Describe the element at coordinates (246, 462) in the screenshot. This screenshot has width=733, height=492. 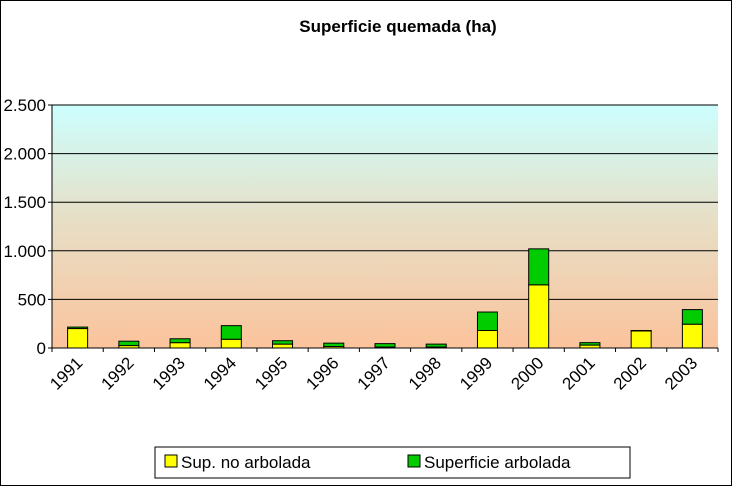
I see `legend-label: Sup. no arbolada` at that location.